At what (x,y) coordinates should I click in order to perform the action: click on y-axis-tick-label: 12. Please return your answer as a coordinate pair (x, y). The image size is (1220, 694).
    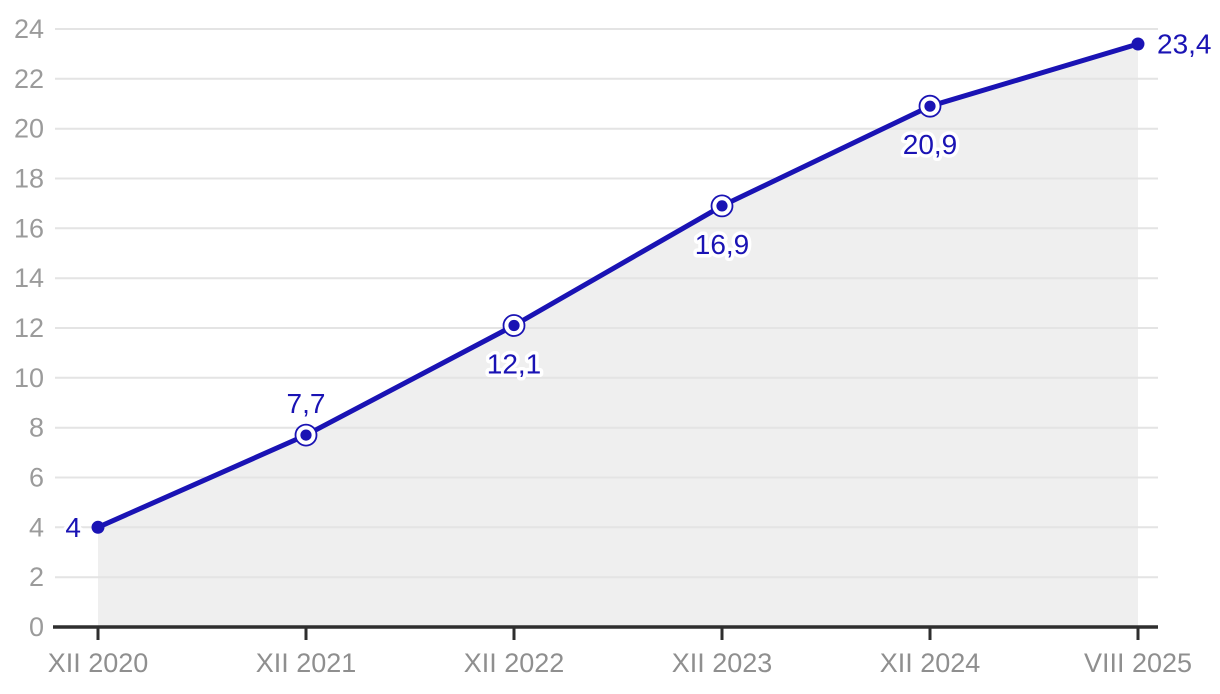
    Looking at the image, I should click on (29, 328).